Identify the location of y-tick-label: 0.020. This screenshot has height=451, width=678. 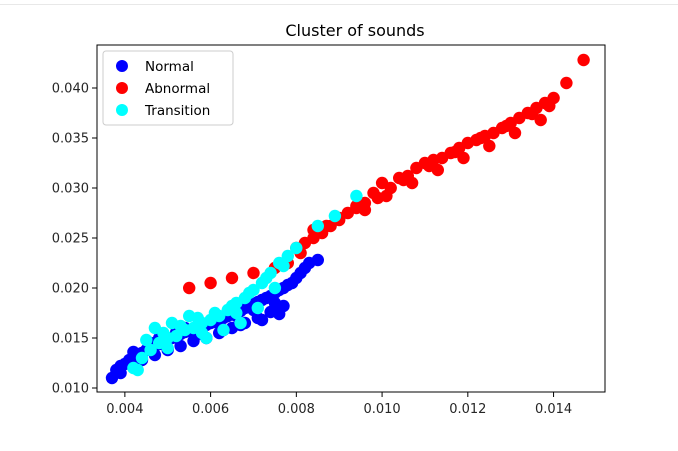
(70, 289).